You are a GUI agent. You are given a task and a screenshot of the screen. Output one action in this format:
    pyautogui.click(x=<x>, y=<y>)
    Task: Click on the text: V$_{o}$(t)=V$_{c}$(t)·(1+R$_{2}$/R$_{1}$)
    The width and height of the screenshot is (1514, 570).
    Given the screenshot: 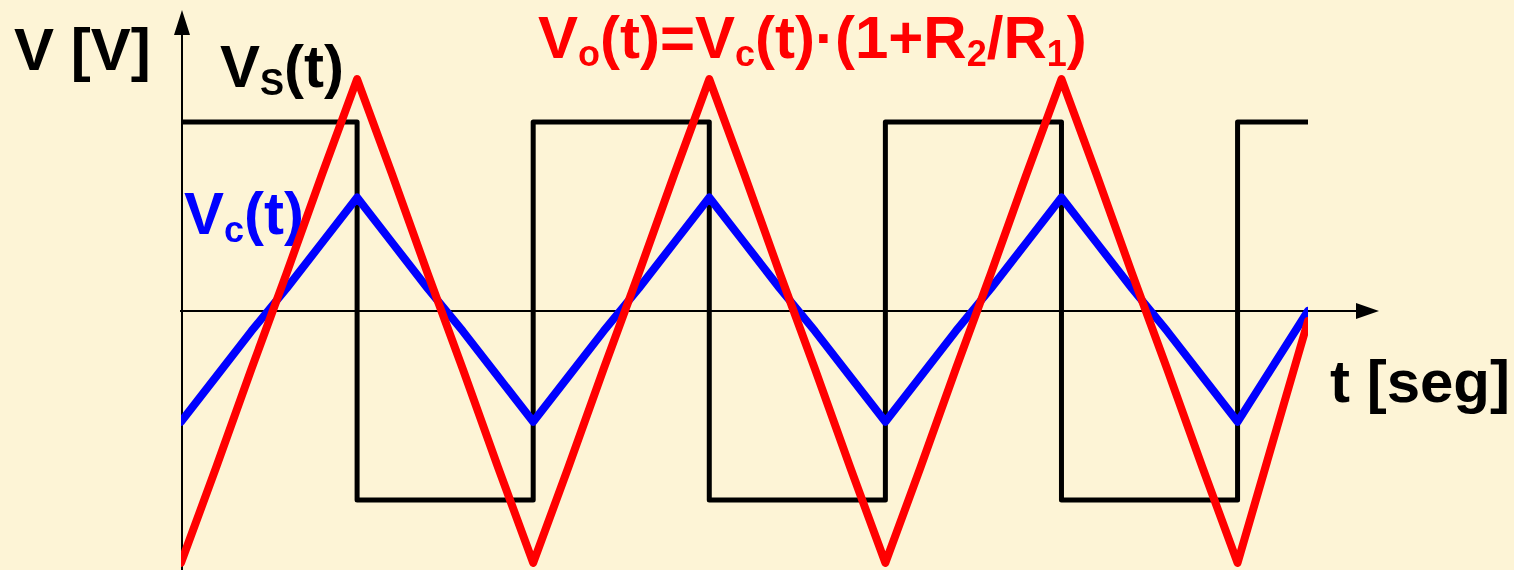 What is the action you would take?
    pyautogui.click(x=812, y=39)
    